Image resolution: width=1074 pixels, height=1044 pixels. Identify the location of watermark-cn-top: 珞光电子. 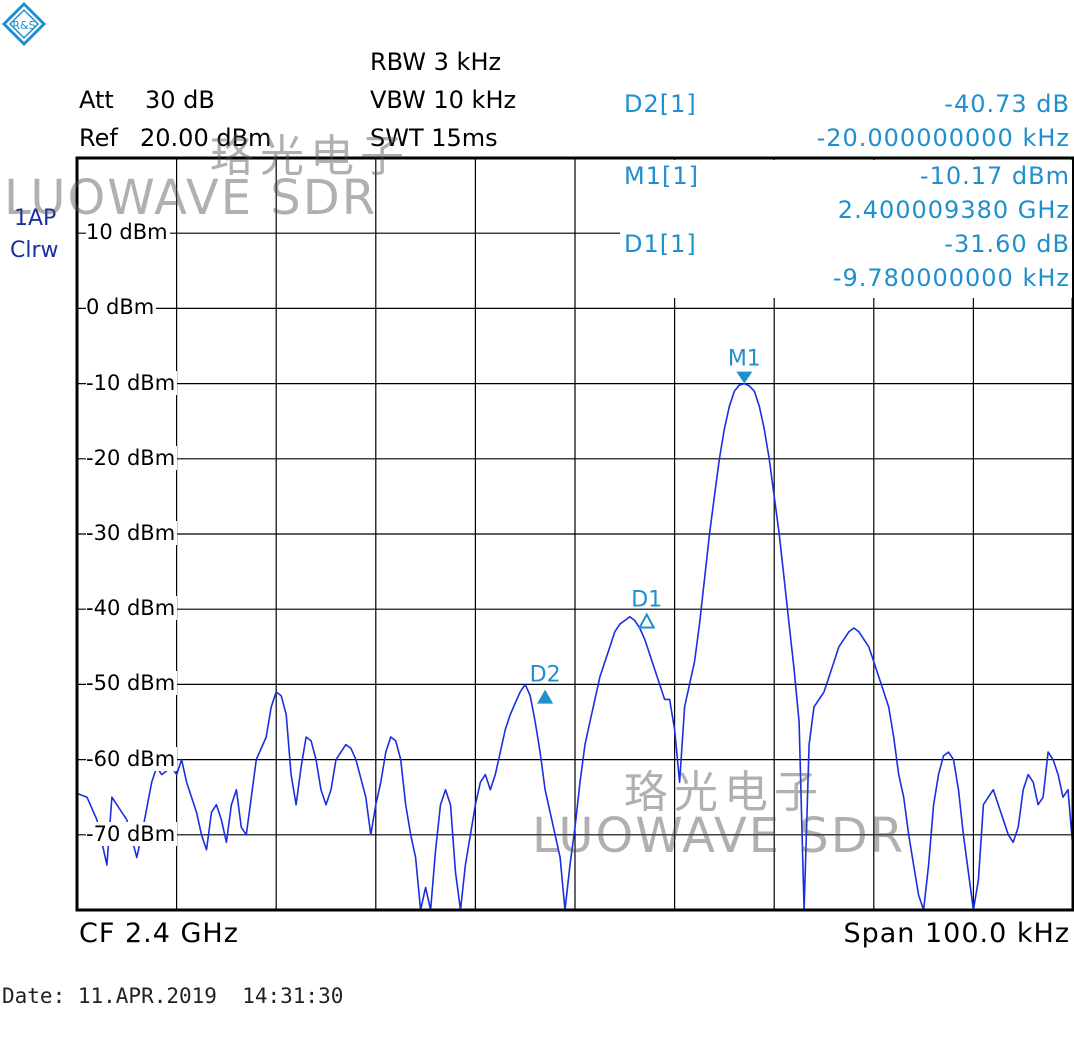
(310, 156).